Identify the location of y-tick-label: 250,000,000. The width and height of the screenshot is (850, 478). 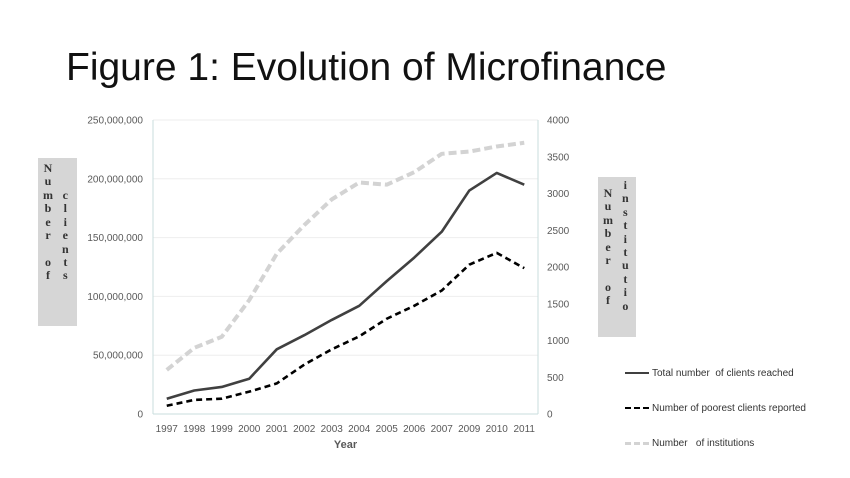
(115, 121).